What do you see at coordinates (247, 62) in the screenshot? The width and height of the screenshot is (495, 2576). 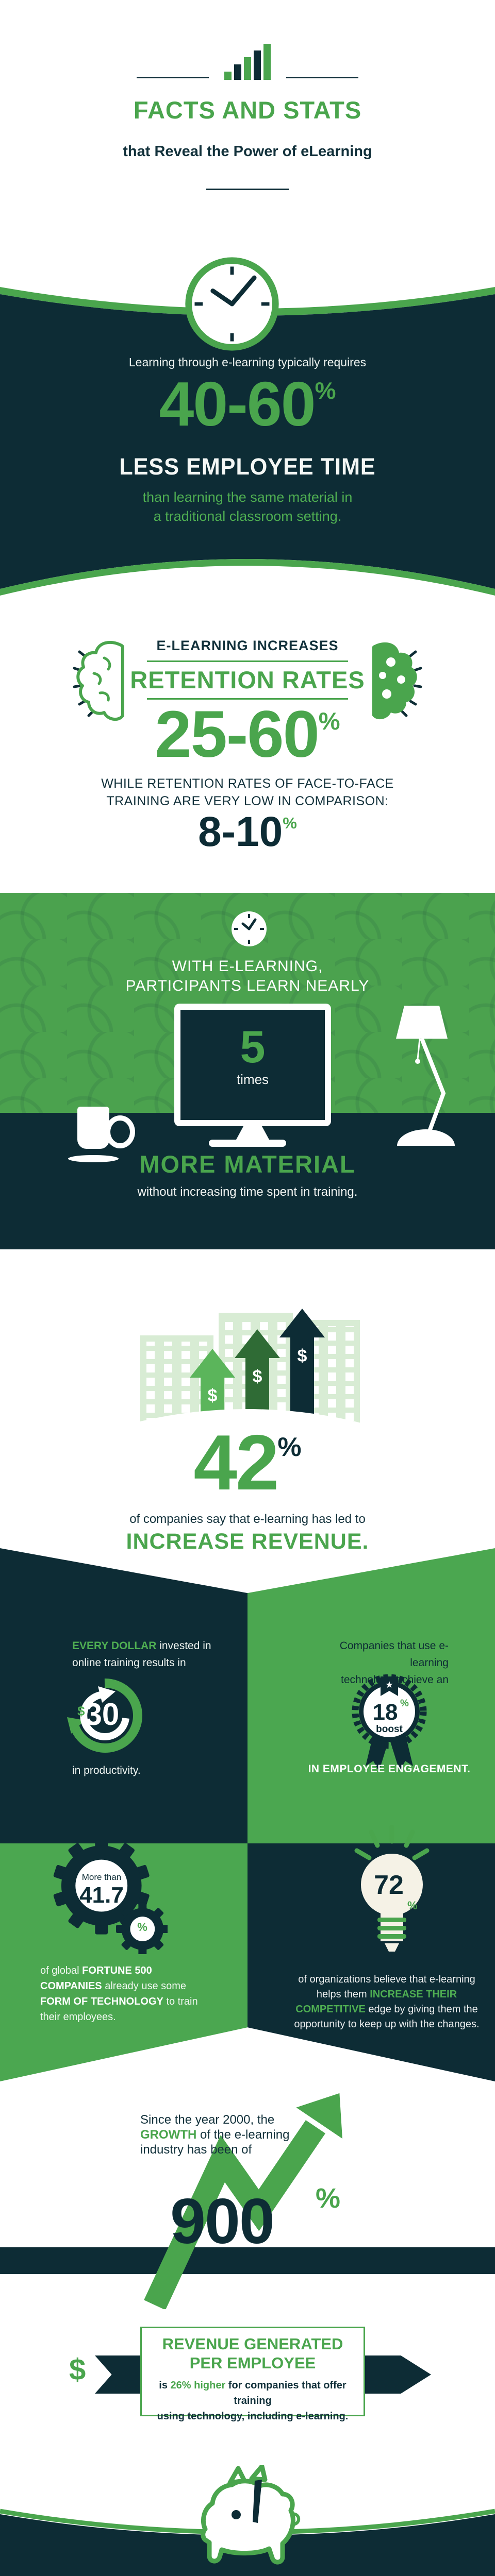 I see `bar-chart-icon` at bounding box center [247, 62].